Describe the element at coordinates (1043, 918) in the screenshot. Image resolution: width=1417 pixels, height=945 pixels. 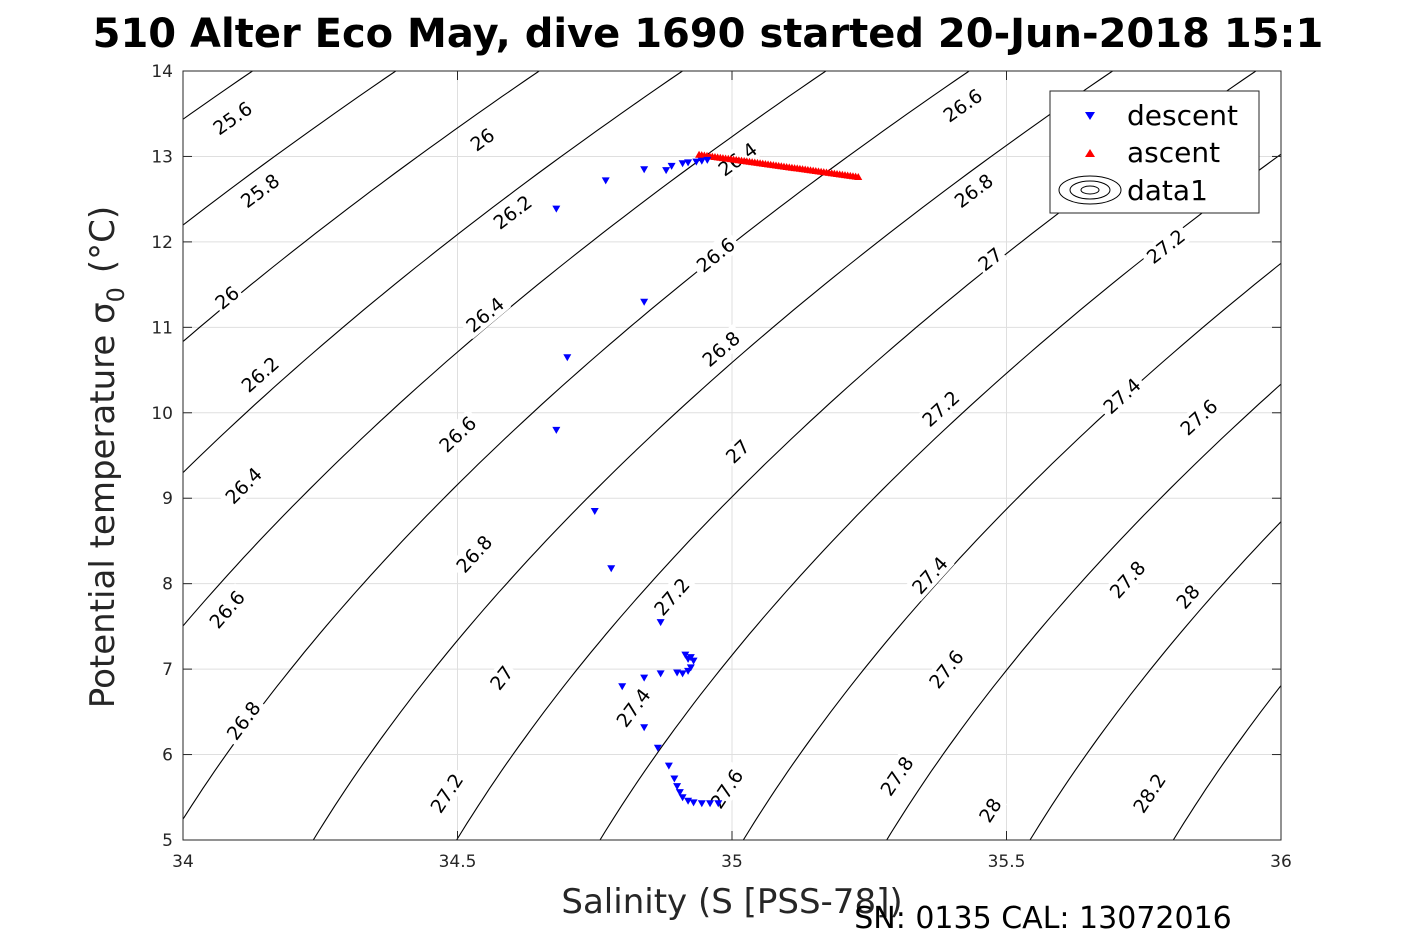
I see `serial-calibration-footer: SN: 0135 CAL: 13072016` at that location.